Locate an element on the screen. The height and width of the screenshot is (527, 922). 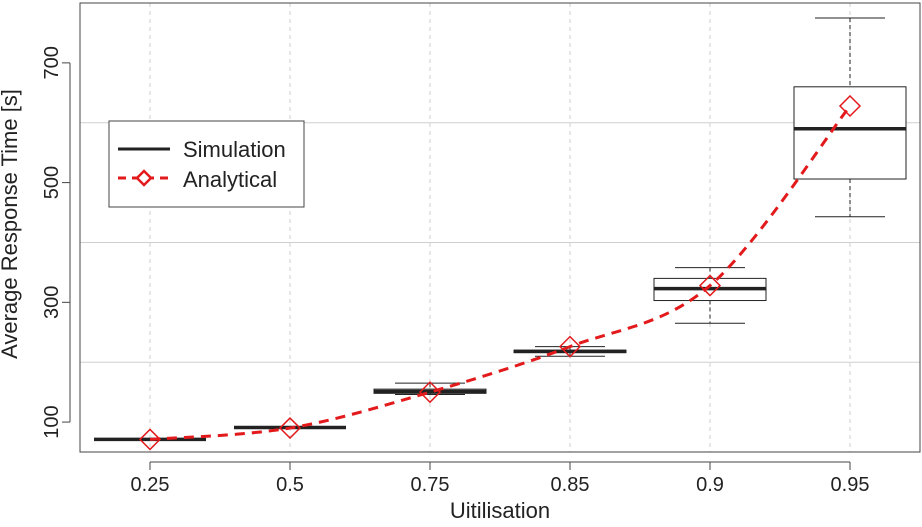
analytical-point-0.9 is located at coordinates (710, 285).